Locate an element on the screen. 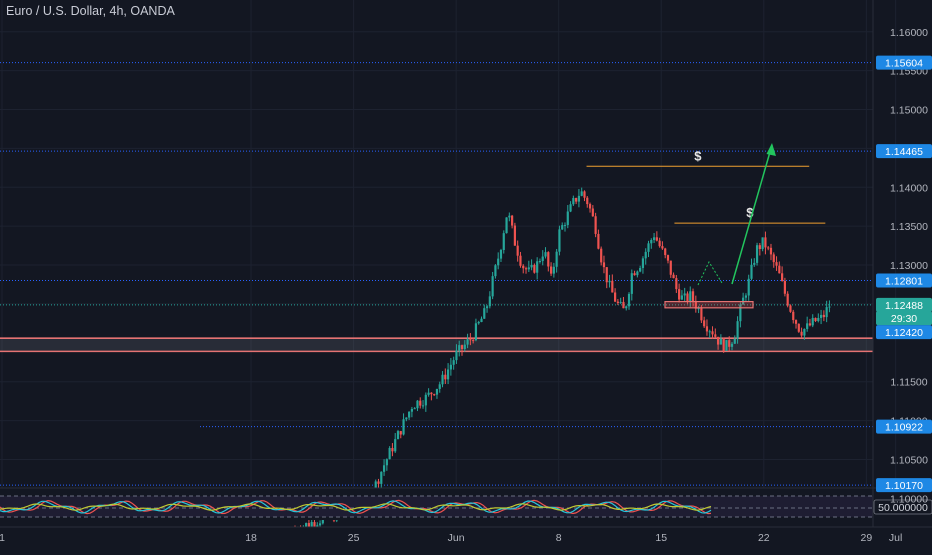  price-badge-label: 1.10922 is located at coordinates (904, 428).